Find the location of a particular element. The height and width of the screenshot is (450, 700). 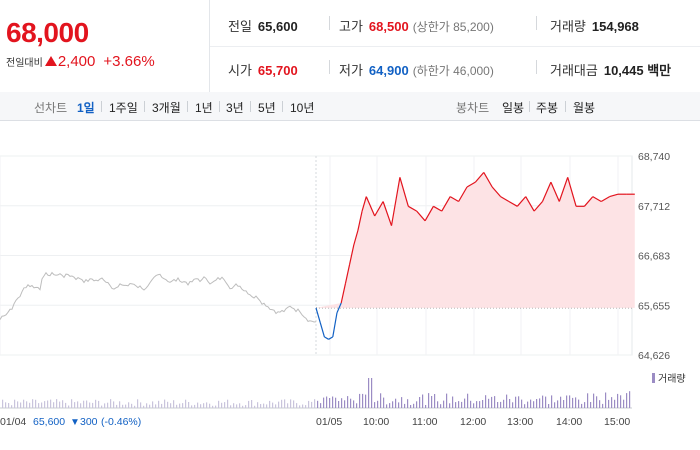

period-tab-5y: 5년 is located at coordinates (267, 108).